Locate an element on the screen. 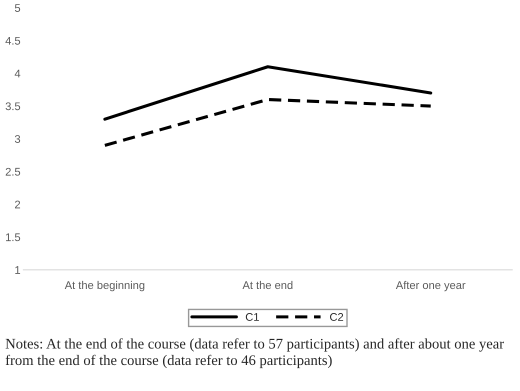 The width and height of the screenshot is (520, 391). y-tick-label: 4.5 is located at coordinates (12, 40).